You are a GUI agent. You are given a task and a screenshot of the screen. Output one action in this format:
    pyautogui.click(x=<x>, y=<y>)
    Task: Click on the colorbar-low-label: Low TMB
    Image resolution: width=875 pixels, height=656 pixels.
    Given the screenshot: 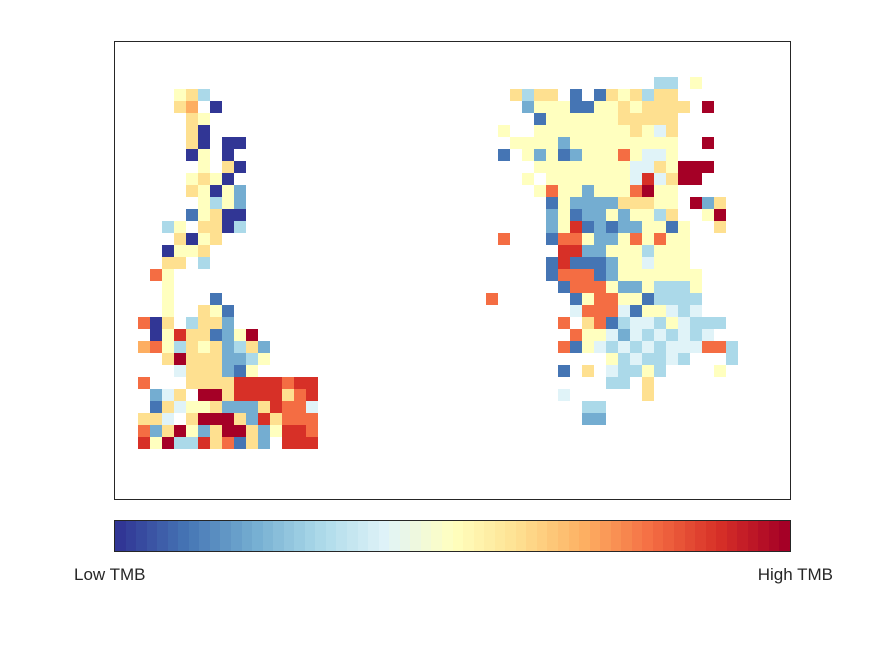 What is the action you would take?
    pyautogui.click(x=110, y=574)
    